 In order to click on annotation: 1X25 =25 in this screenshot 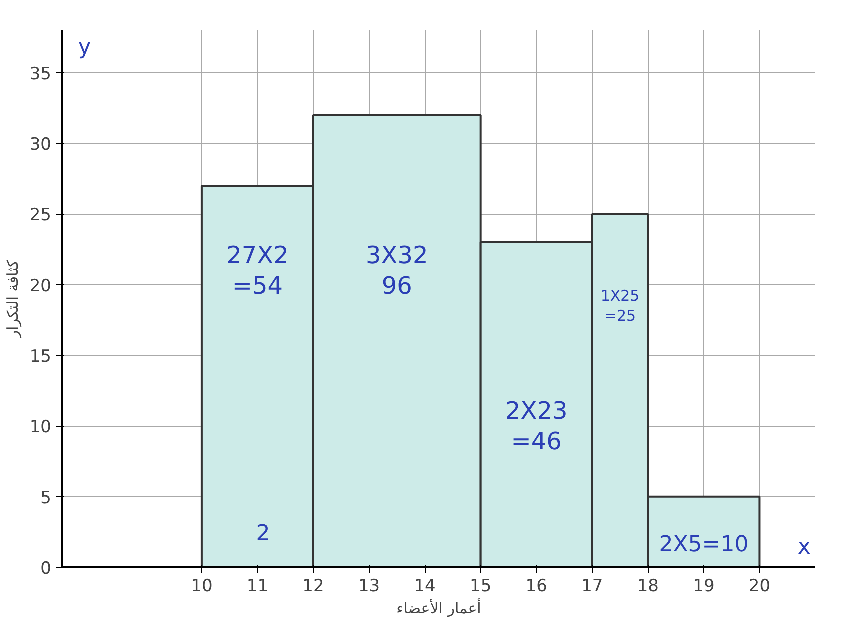, I will do `click(620, 306)`.